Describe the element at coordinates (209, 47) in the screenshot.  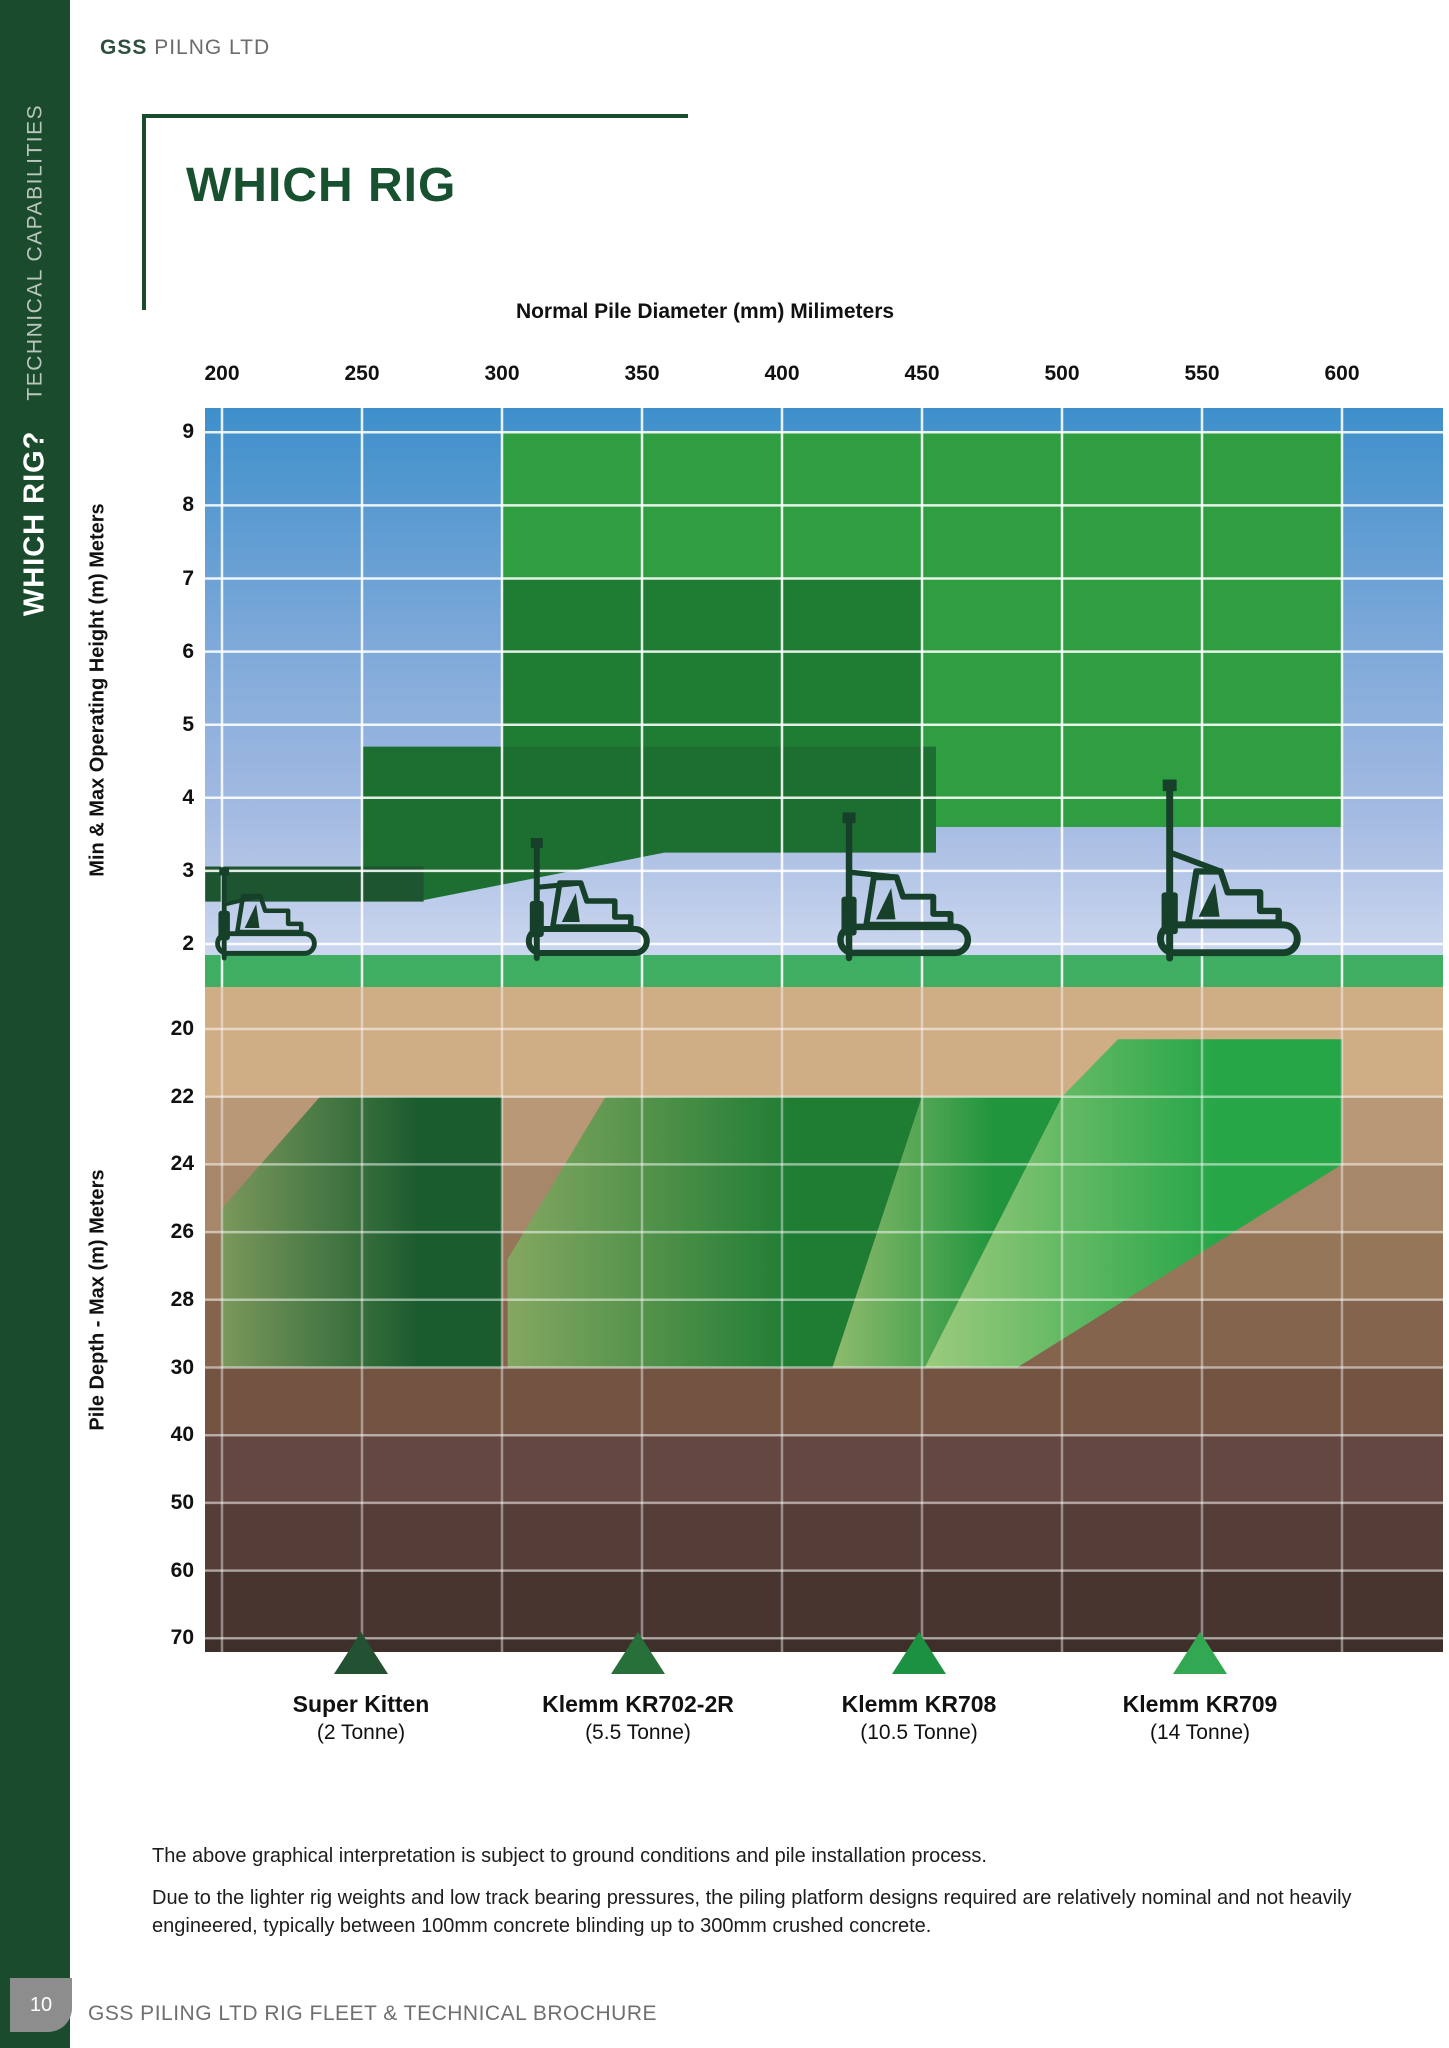
I see `brand-secondary: PILNG LTD` at that location.